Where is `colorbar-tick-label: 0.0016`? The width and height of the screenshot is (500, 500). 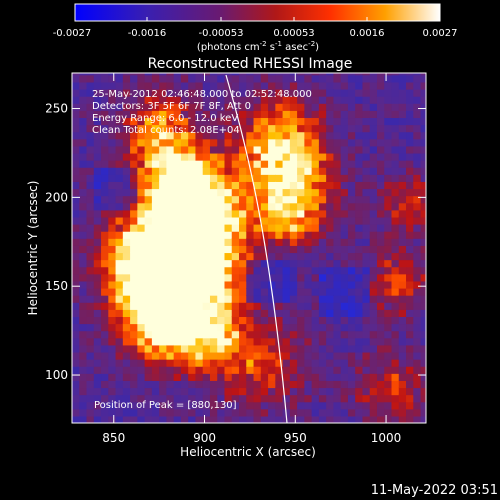 colorbar-tick-label: 0.0016 is located at coordinates (367, 33).